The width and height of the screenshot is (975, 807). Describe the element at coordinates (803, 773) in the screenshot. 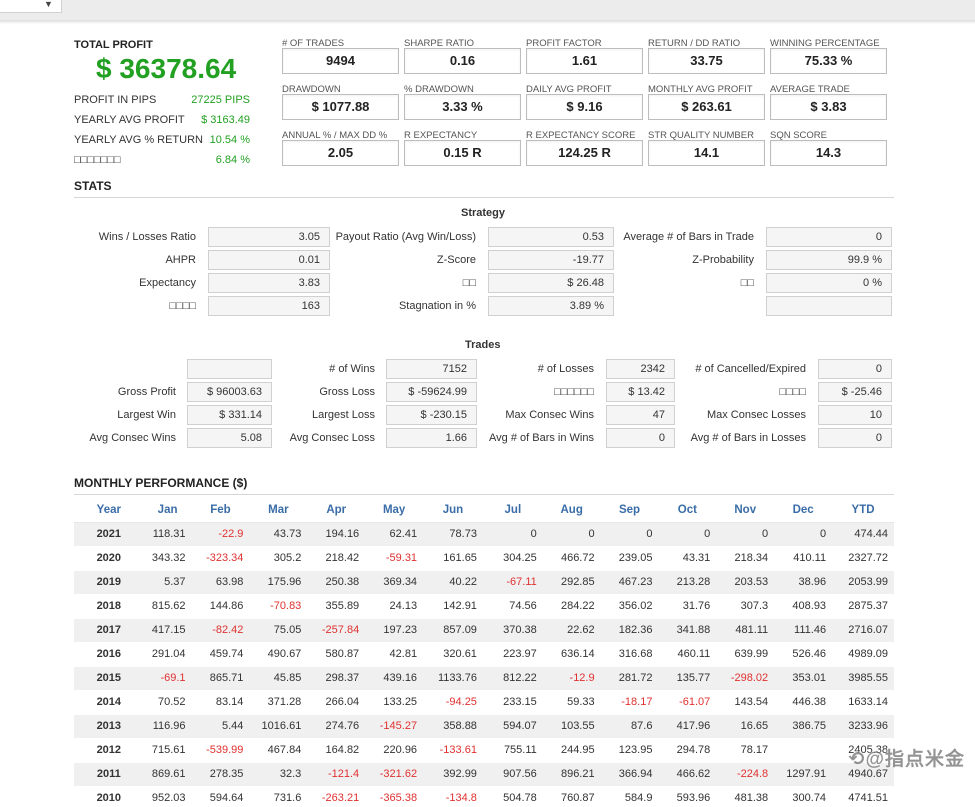

I see `month-value-cell: 1297.91` at that location.